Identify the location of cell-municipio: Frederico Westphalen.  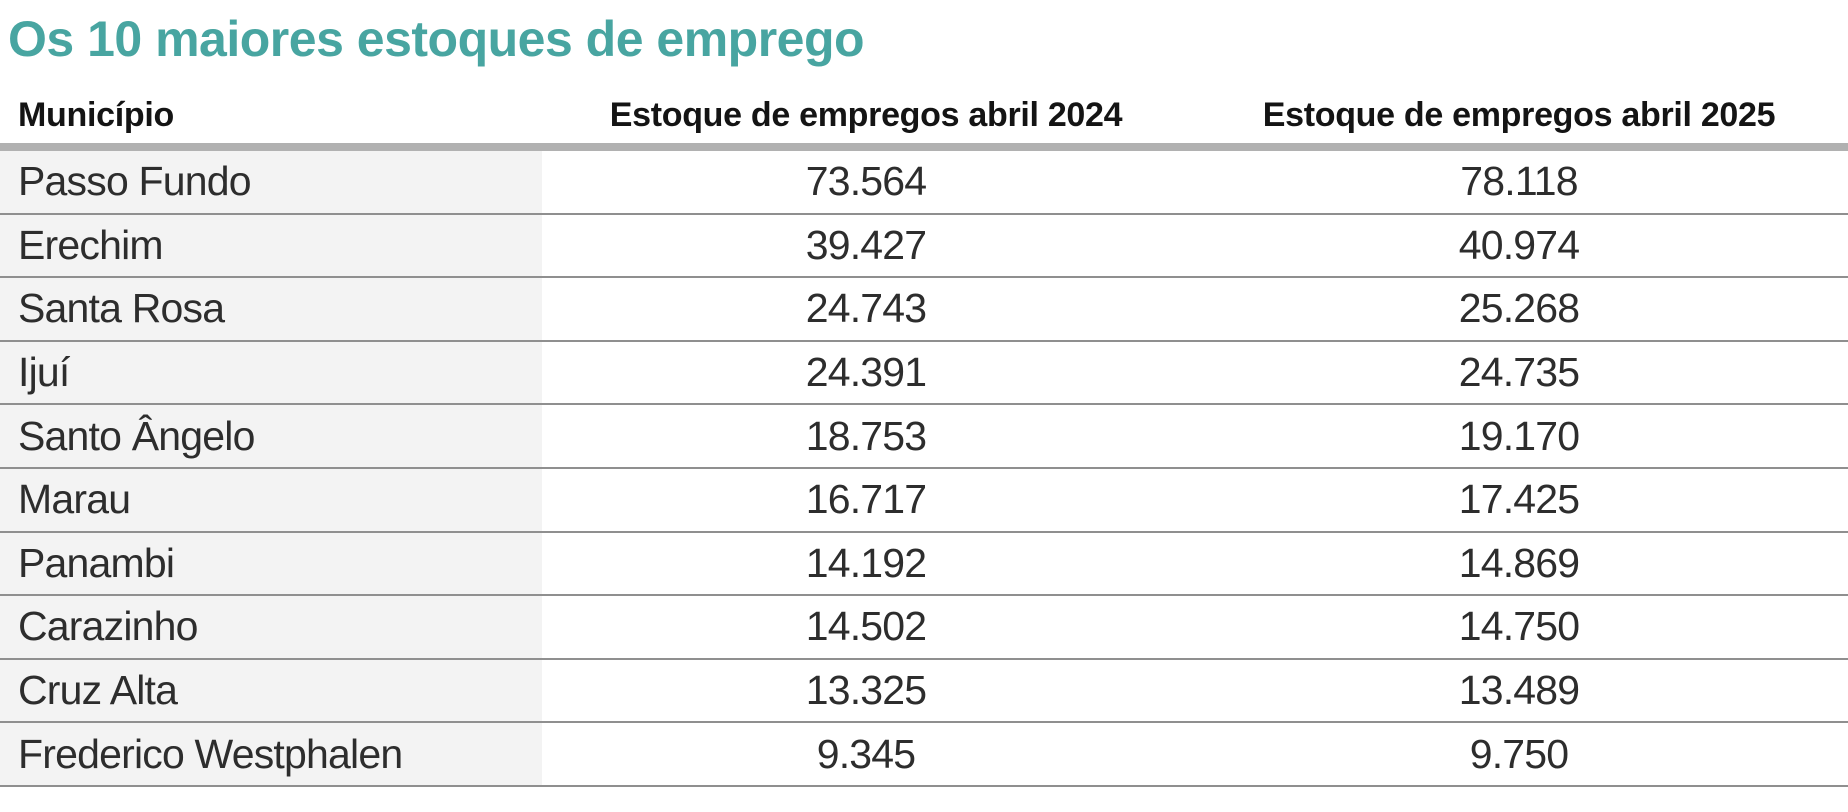
(271, 754).